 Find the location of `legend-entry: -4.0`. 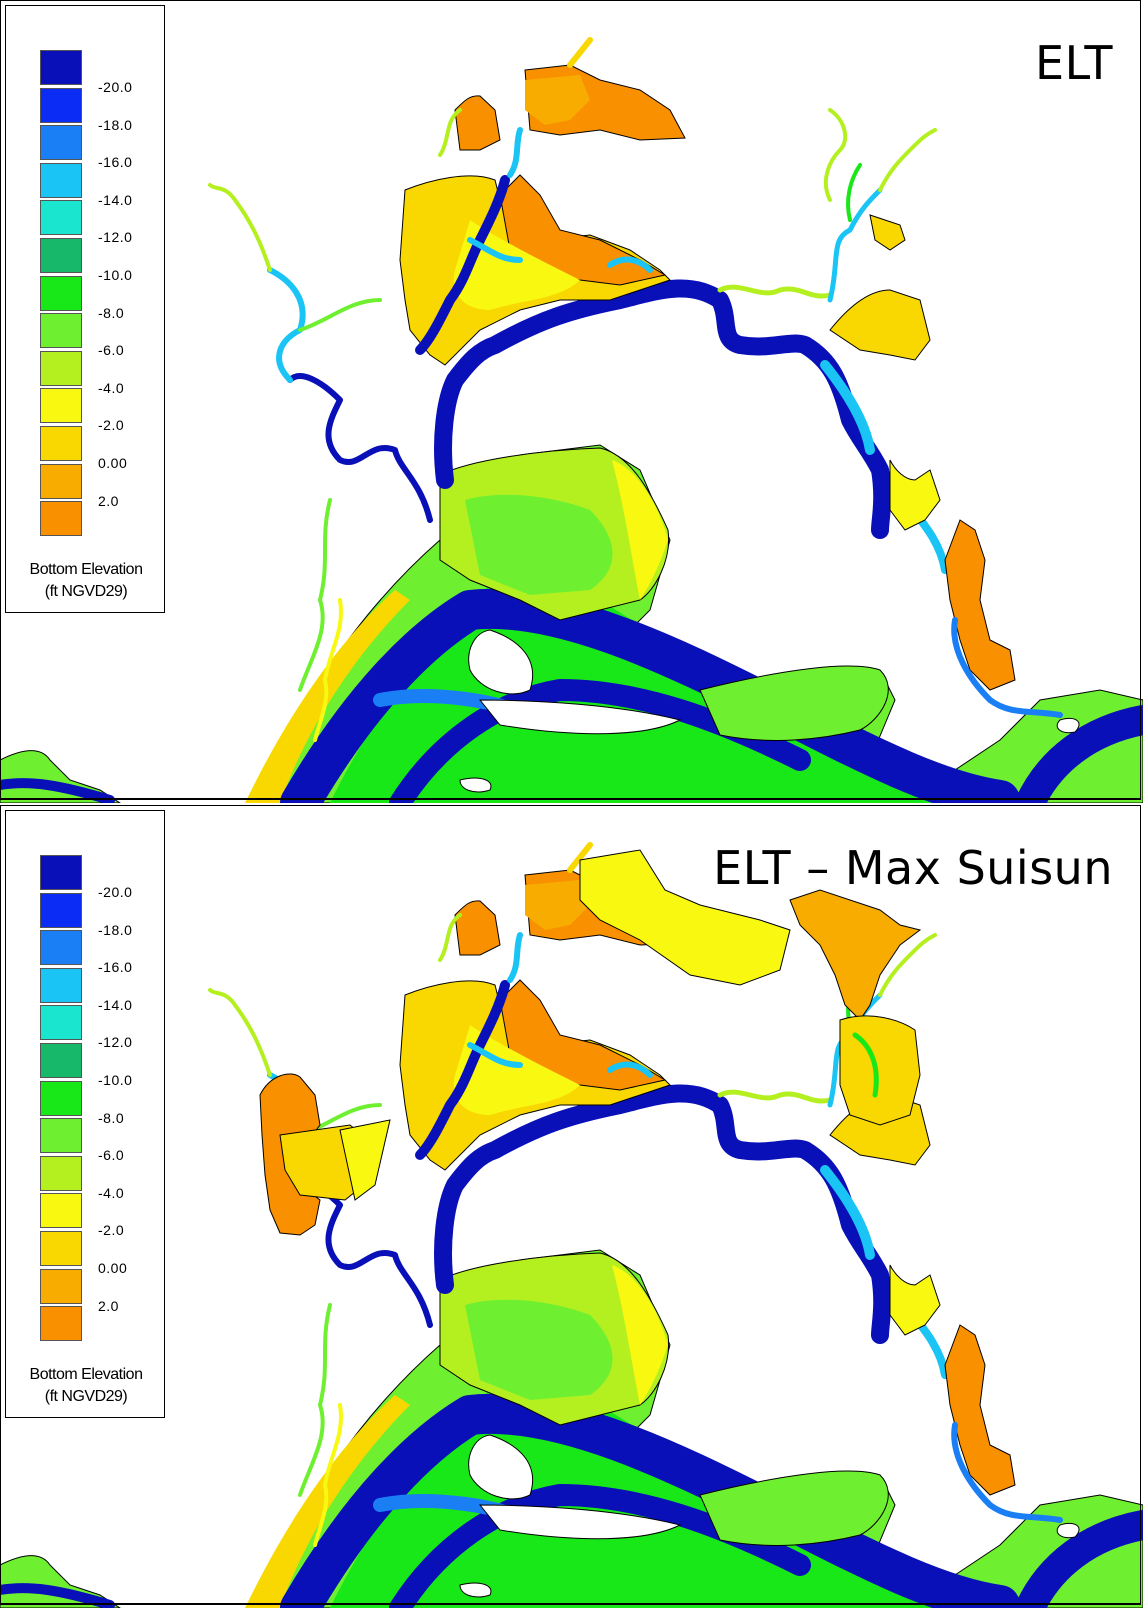

legend-entry: -4.0 is located at coordinates (100, 1178).